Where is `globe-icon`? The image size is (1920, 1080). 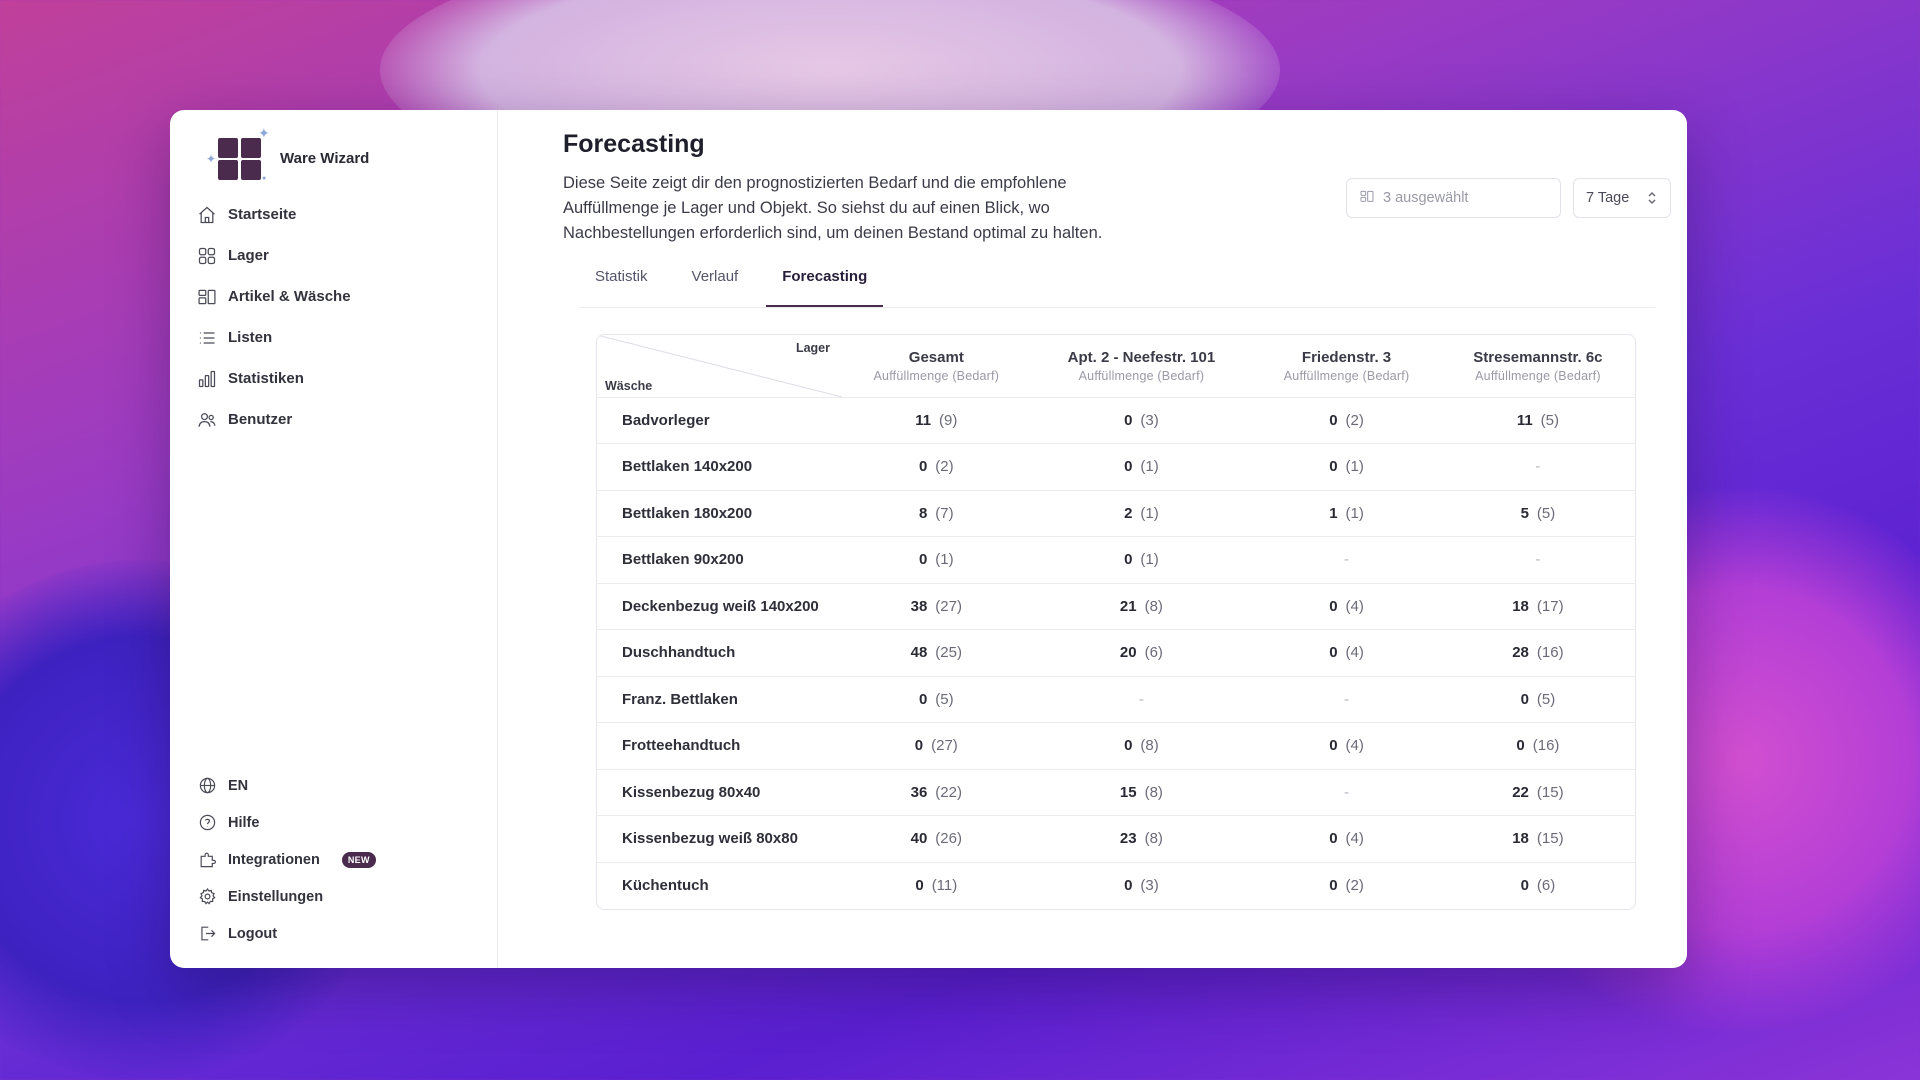 globe-icon is located at coordinates (207, 786).